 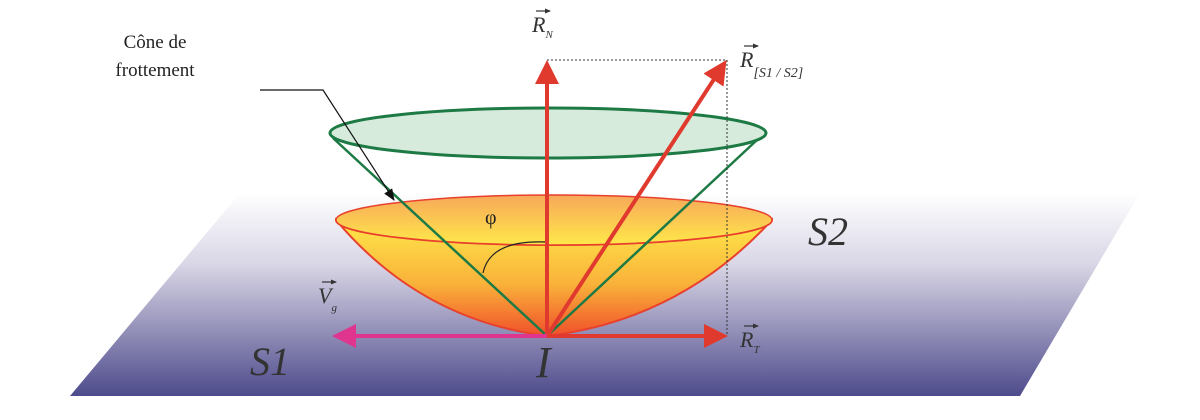 I want to click on label-solid-2: S2, so click(x=828, y=231).